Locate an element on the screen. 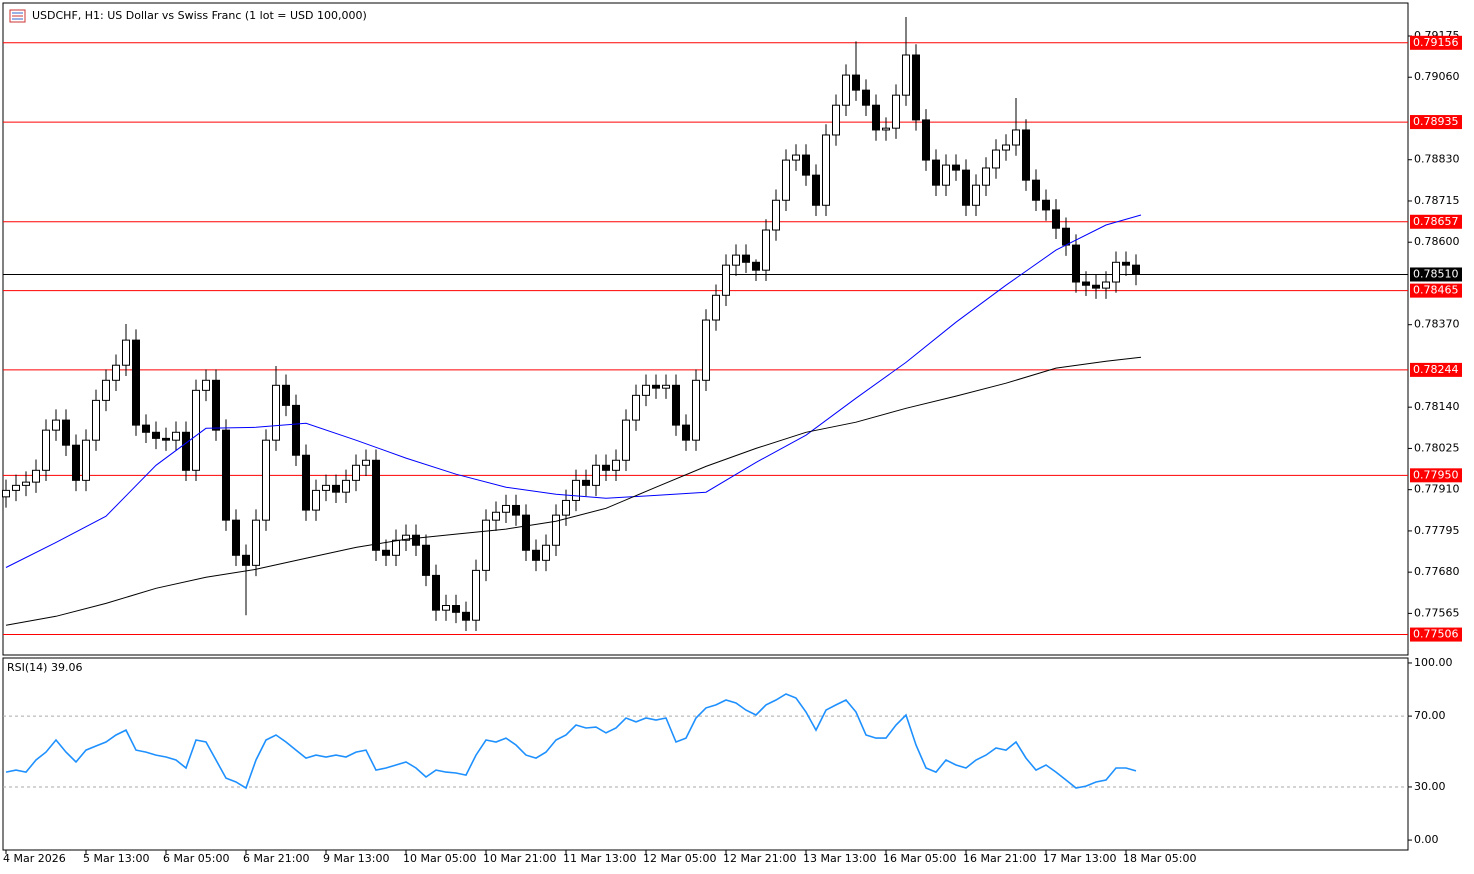  y-tick-label: 0.78025 is located at coordinates (1437, 447).